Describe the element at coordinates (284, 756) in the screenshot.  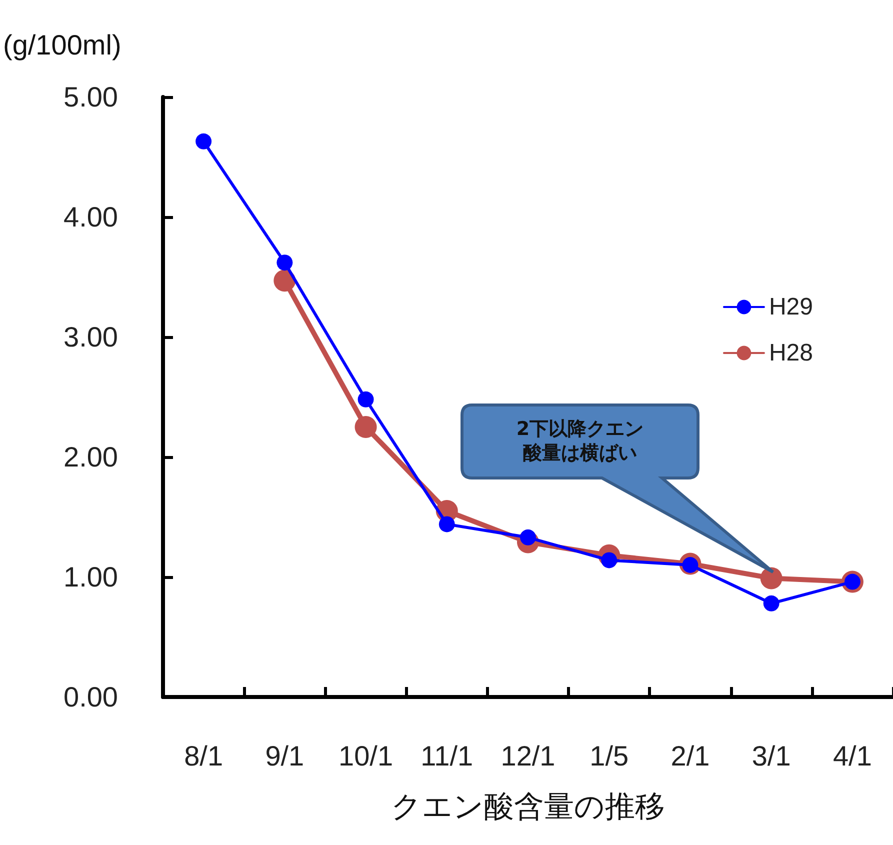
I see `x-tick-label: 9/1` at that location.